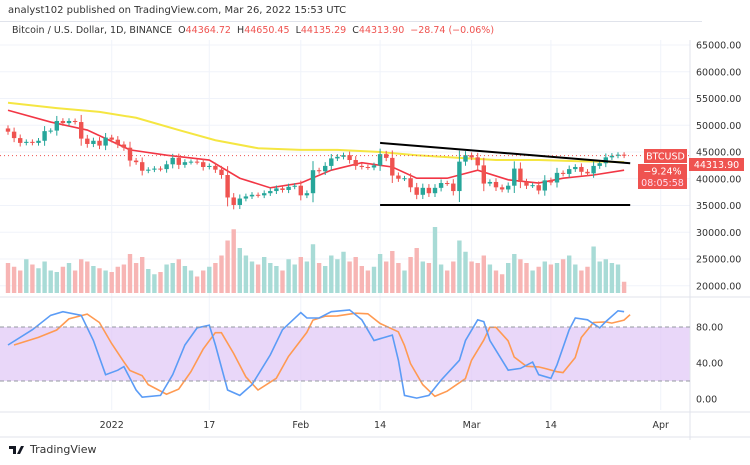 Image resolution: width=750 pixels, height=465 pixels. I want to click on brand-name: TradingView, so click(63, 449).